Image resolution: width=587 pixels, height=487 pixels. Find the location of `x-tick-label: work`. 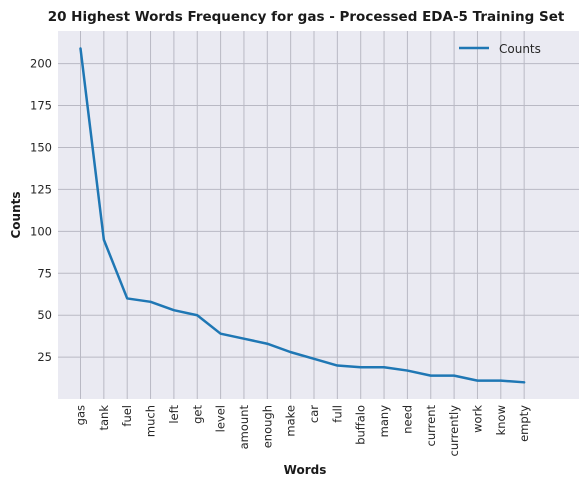

x-tick-label: work is located at coordinates (477, 419).